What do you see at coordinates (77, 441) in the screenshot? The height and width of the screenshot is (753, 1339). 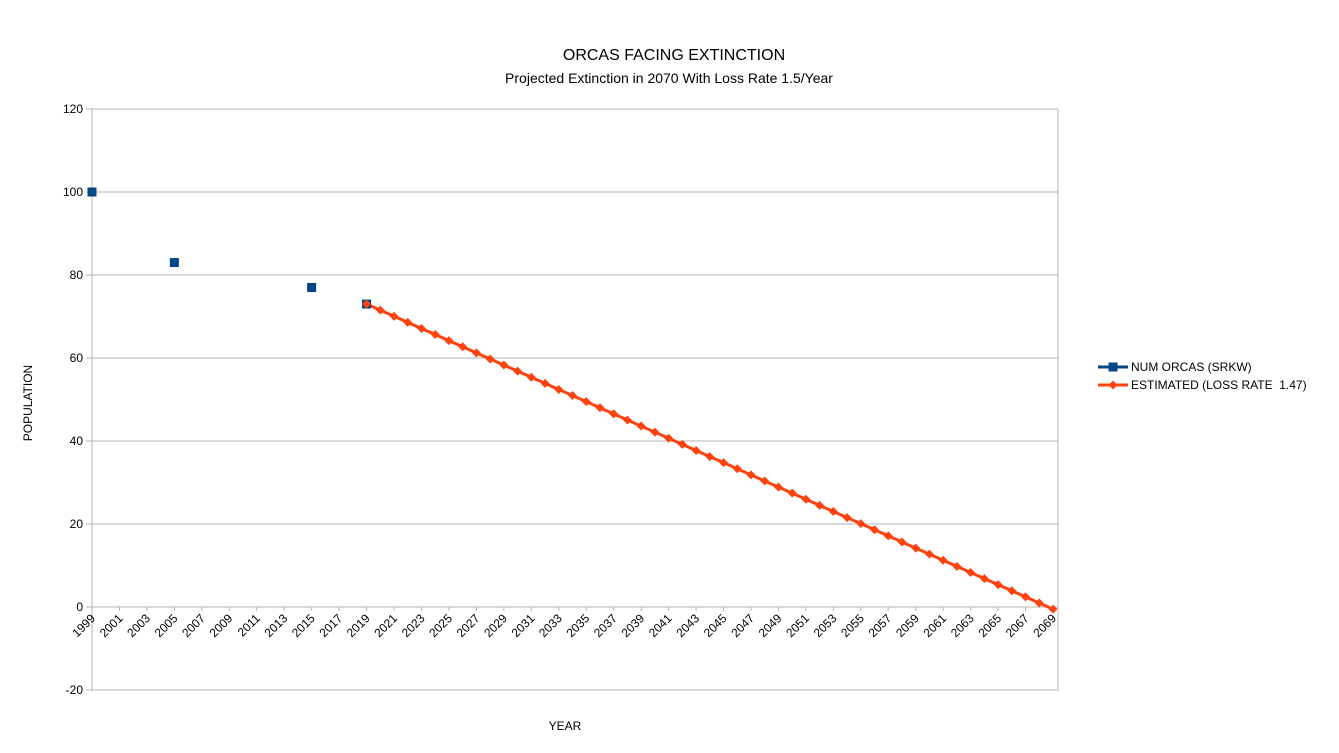 I see `y-tick-label: 40` at bounding box center [77, 441].